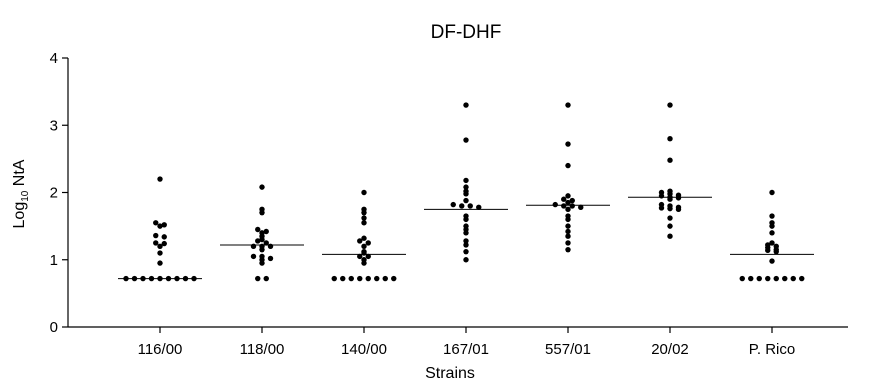 Image resolution: width=875 pixels, height=384 pixels. Describe the element at coordinates (54, 327) in the screenshot. I see `y-tick-label: 0` at that location.